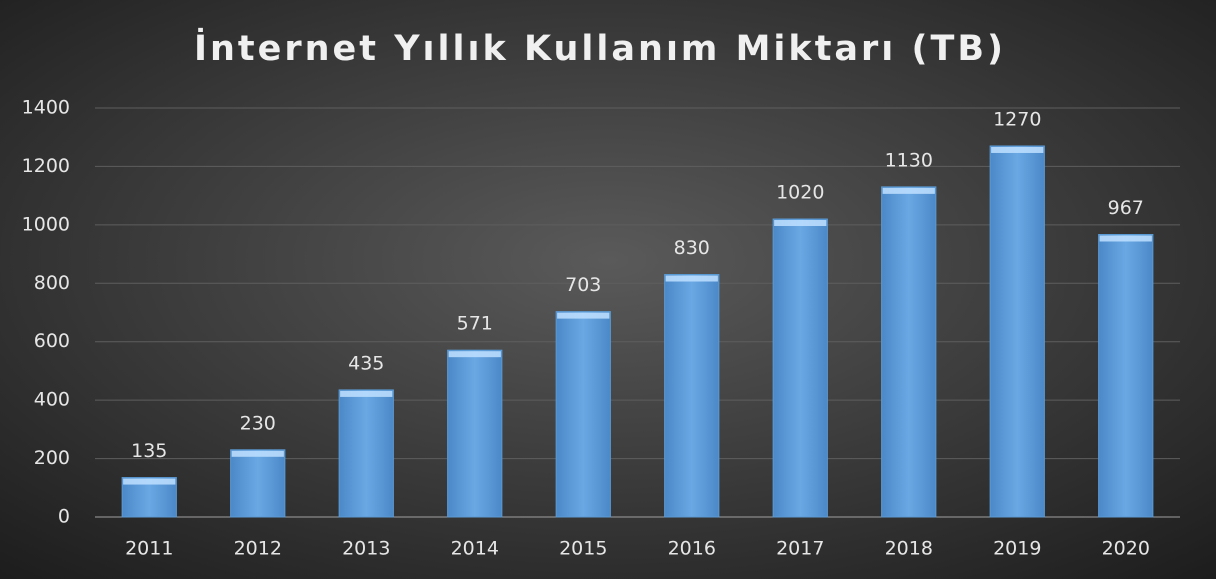  I want to click on x-tick-label: 2016, so click(692, 549).